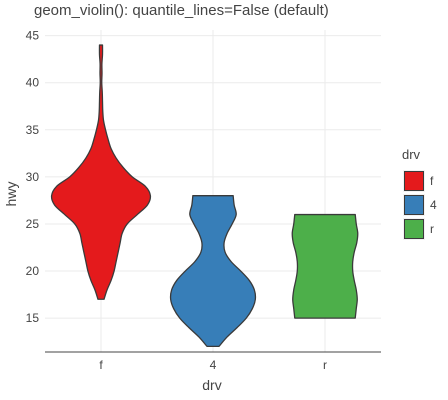  I want to click on x-axis-label: drv, so click(211, 385).